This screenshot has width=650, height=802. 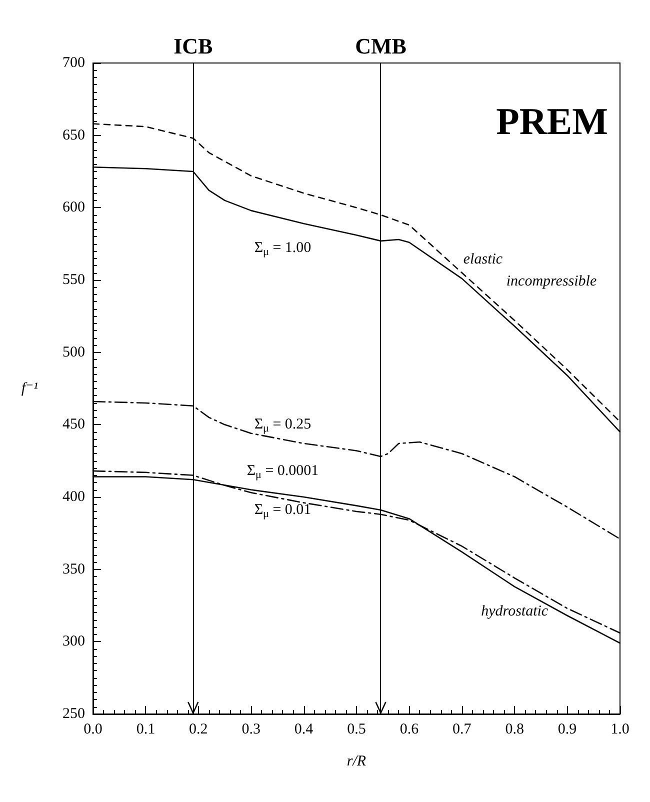 What do you see at coordinates (304, 730) in the screenshot?
I see `x-tick-label: 0.4` at bounding box center [304, 730].